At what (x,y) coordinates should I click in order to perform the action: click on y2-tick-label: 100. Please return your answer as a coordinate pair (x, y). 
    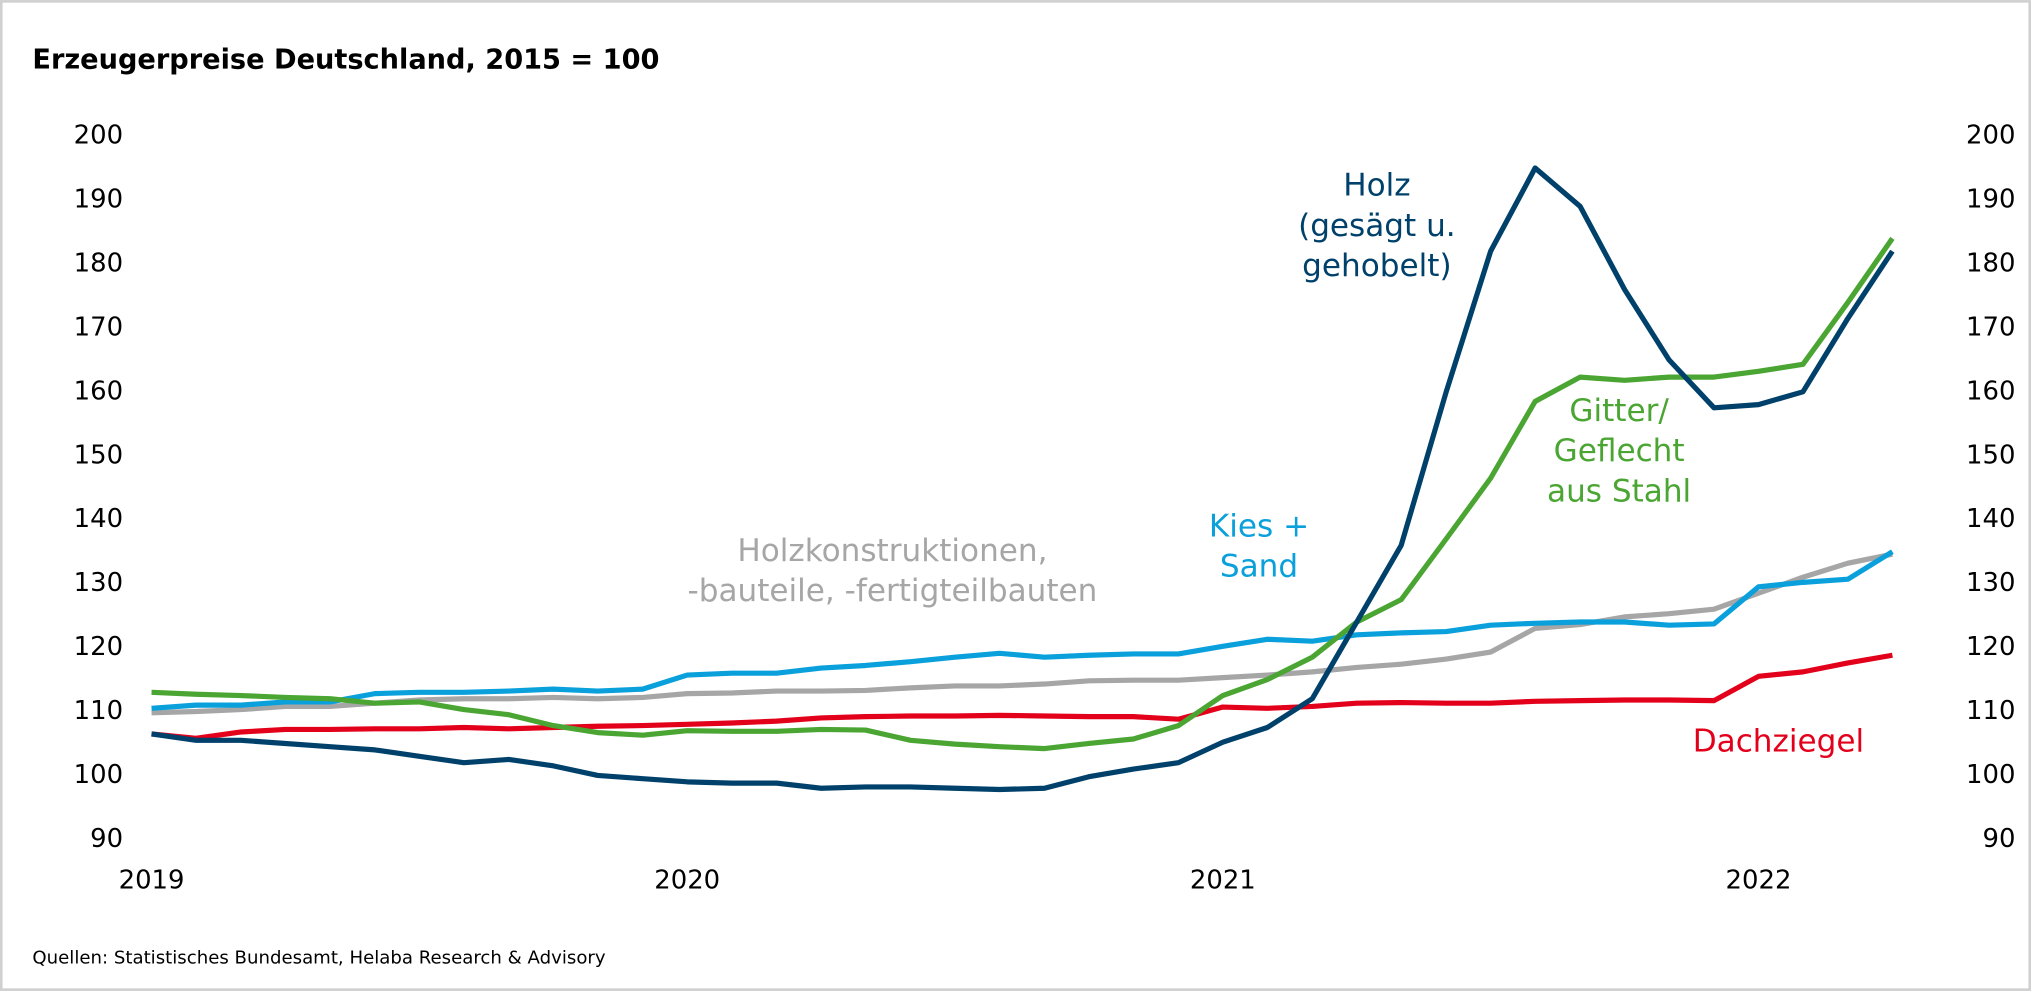
    Looking at the image, I should click on (1990, 775).